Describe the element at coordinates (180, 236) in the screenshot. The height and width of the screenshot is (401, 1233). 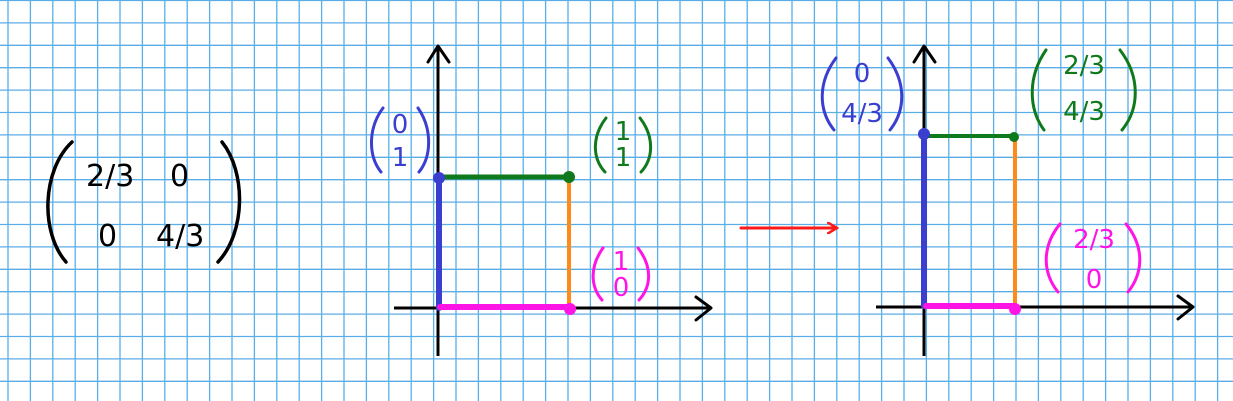
I see `matrix-a22: 4/3` at that location.